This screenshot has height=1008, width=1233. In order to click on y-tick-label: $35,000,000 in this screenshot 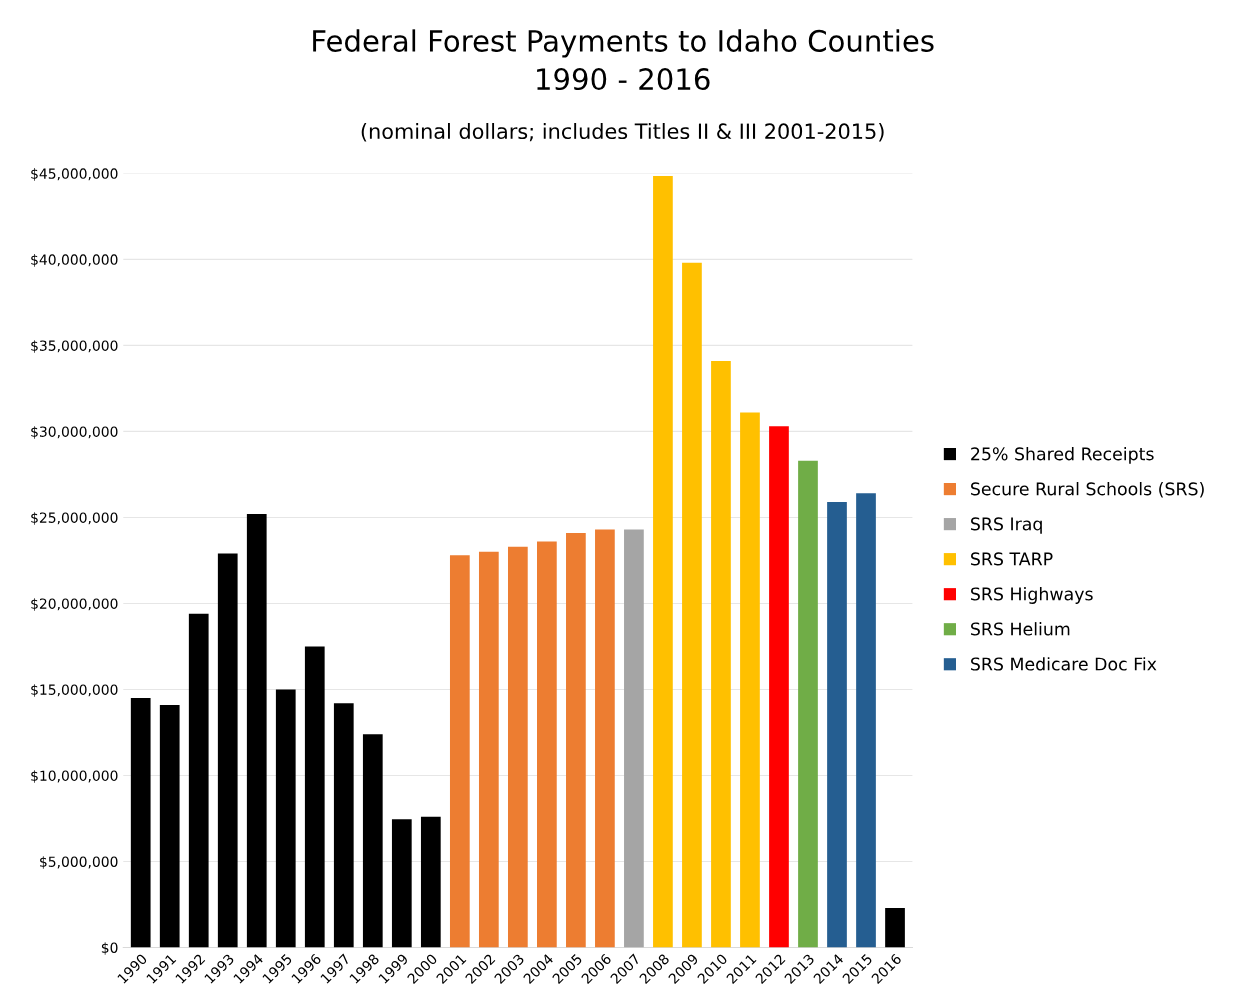, I will do `click(74, 346)`.